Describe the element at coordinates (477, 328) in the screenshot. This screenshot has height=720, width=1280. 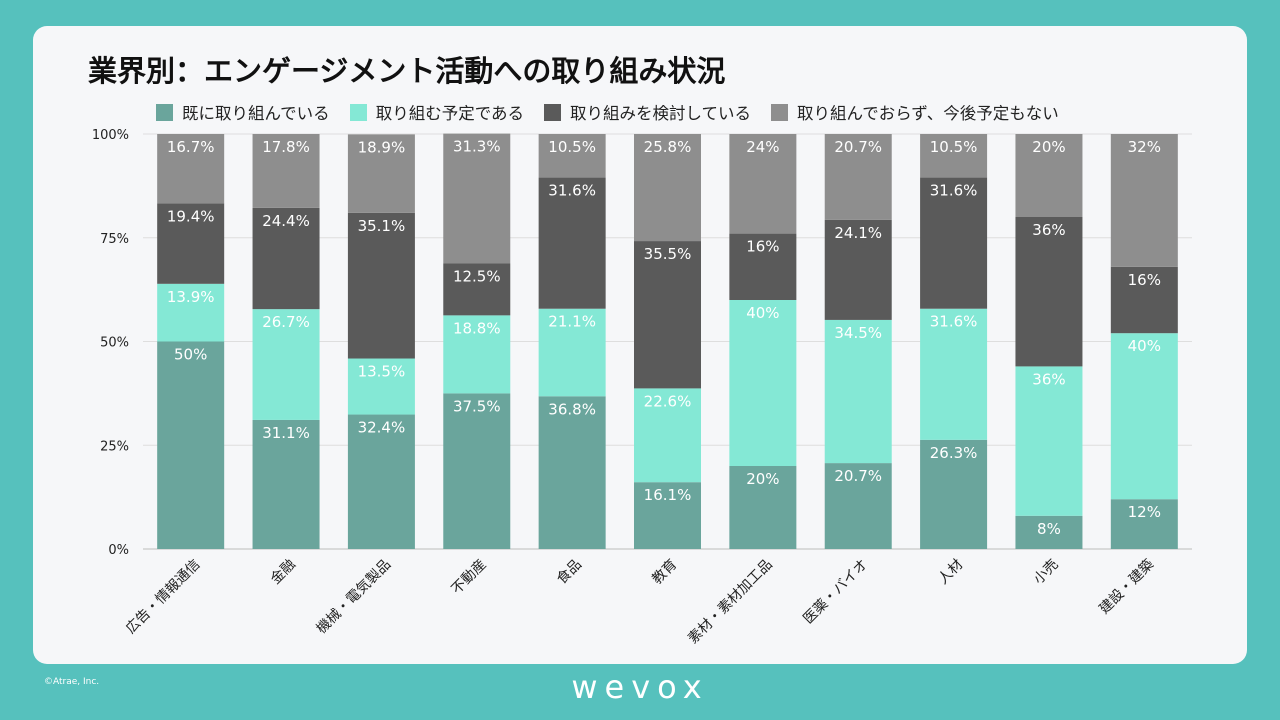
I see `data-label: 18.8%` at that location.